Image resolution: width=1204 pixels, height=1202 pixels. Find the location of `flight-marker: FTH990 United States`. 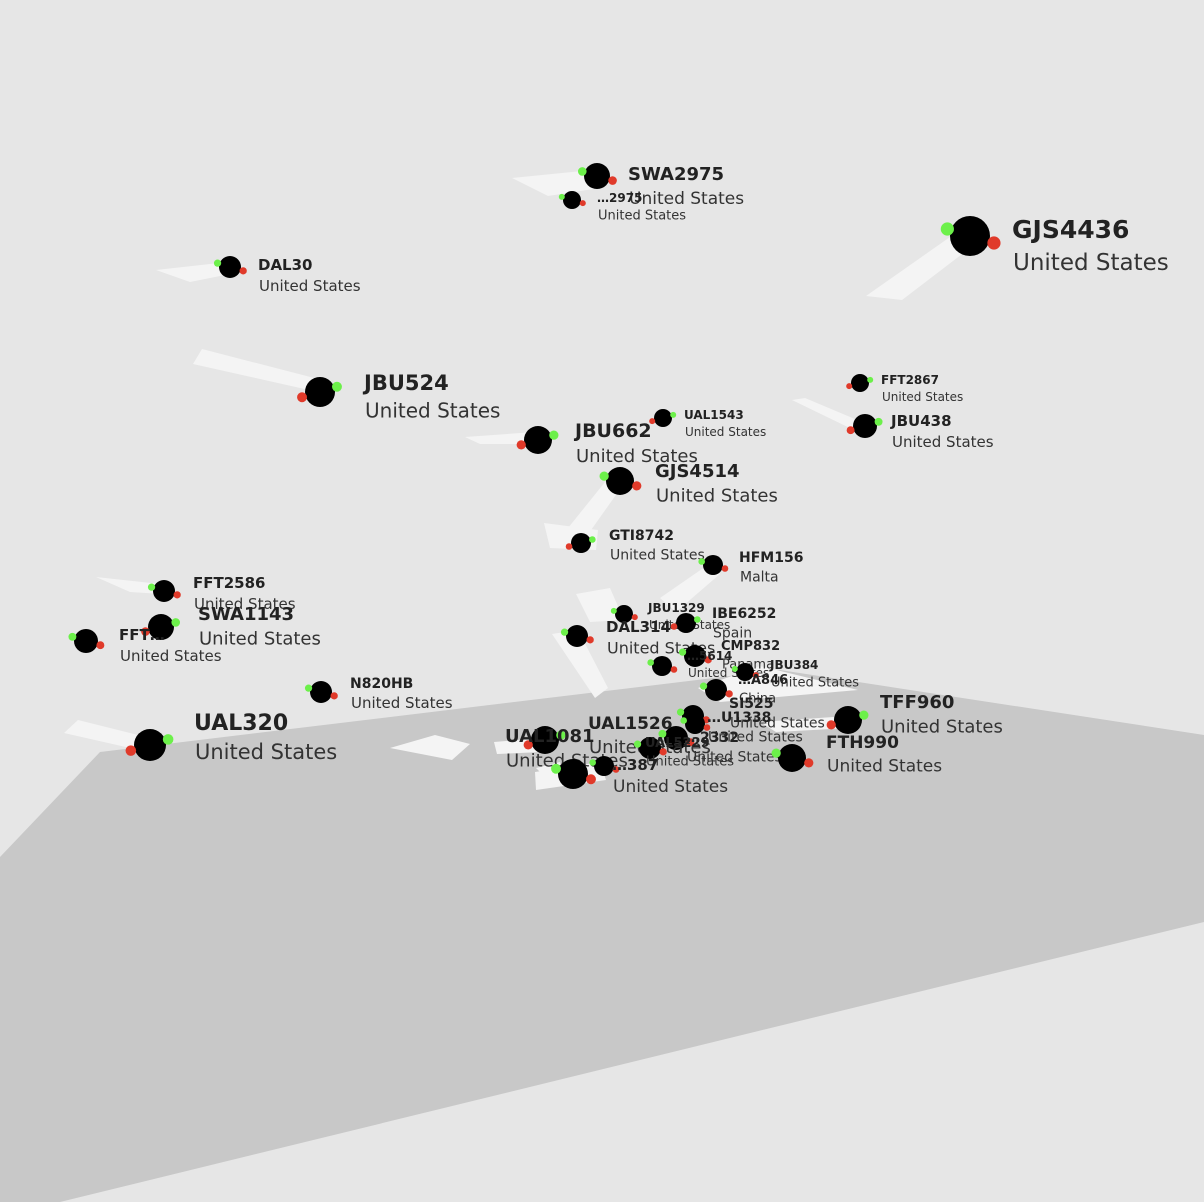

flight-marker: FTH990 United States is located at coordinates (857, 754).